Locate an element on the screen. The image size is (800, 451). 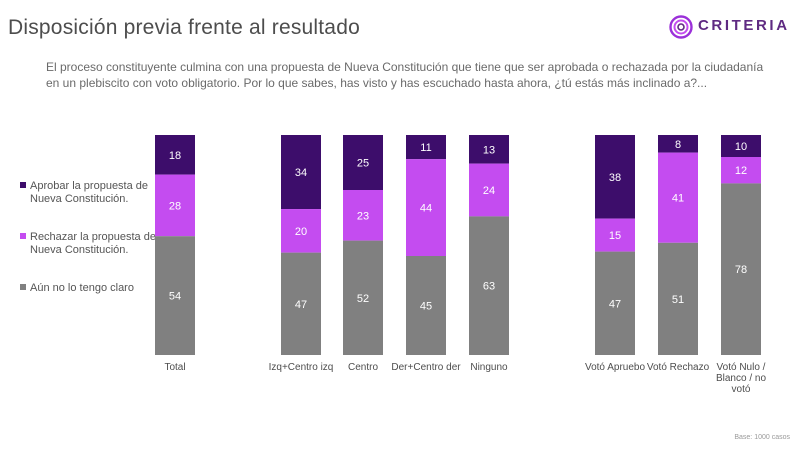
data-label: 34 is located at coordinates (301, 173).